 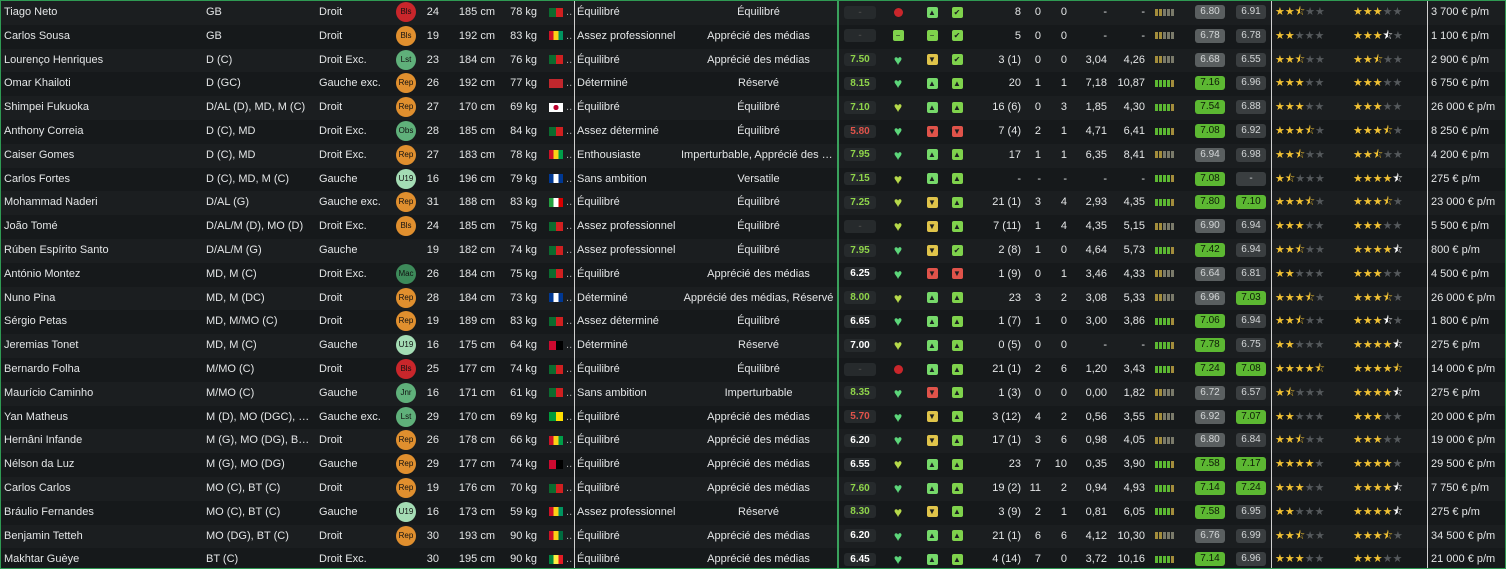 I want to click on position-text: M (G), MO (DG), BT (C), so click(x=260, y=440).